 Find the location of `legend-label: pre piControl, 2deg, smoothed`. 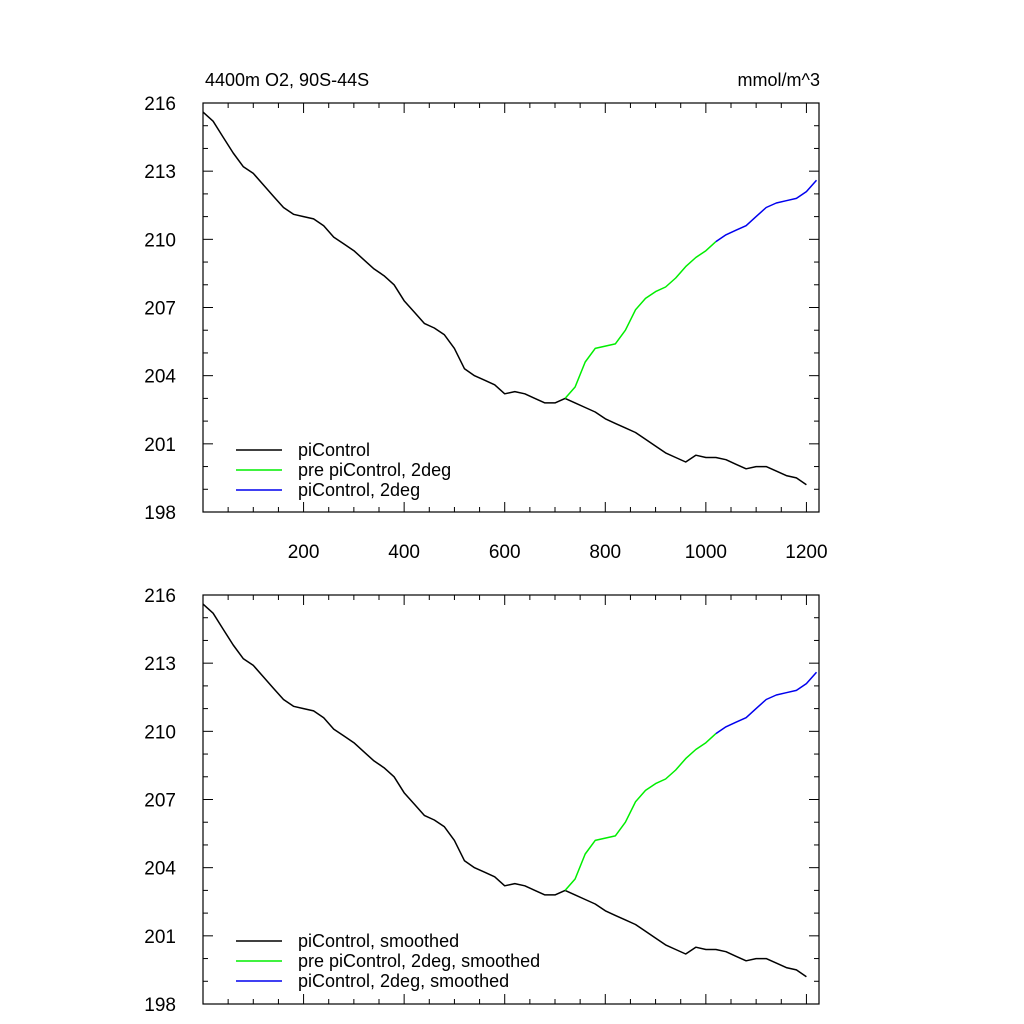

legend-label: pre piControl, 2deg, smoothed is located at coordinates (419, 961).